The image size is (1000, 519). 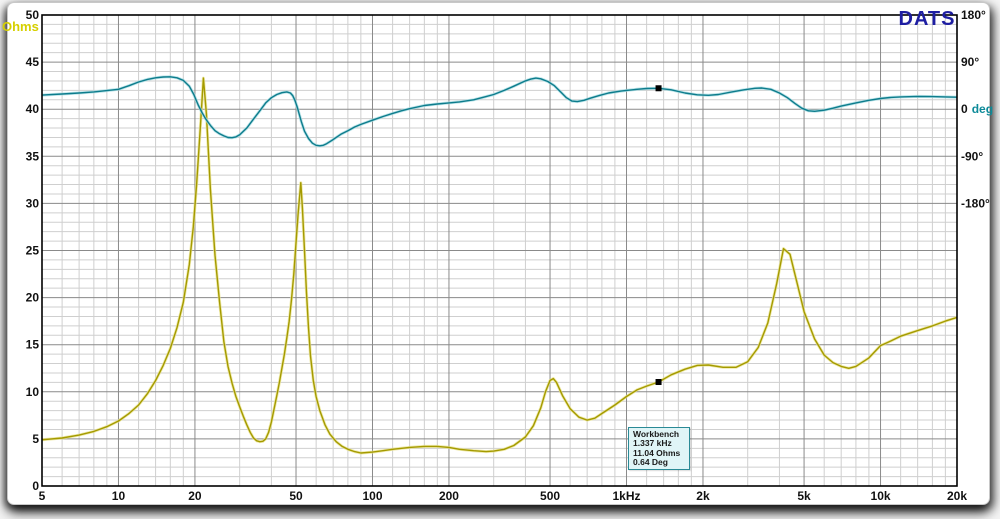 I want to click on svg-text: 500, so click(x=550, y=496).